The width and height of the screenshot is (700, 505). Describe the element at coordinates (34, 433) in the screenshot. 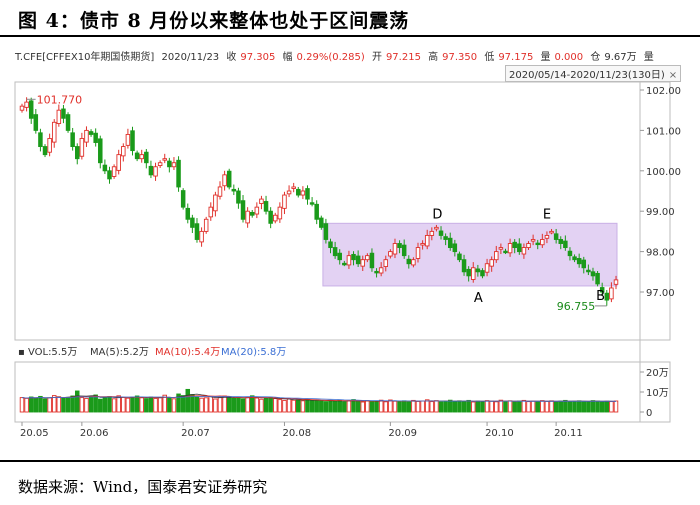

I see `x-tick-label: 20.05` at that location.